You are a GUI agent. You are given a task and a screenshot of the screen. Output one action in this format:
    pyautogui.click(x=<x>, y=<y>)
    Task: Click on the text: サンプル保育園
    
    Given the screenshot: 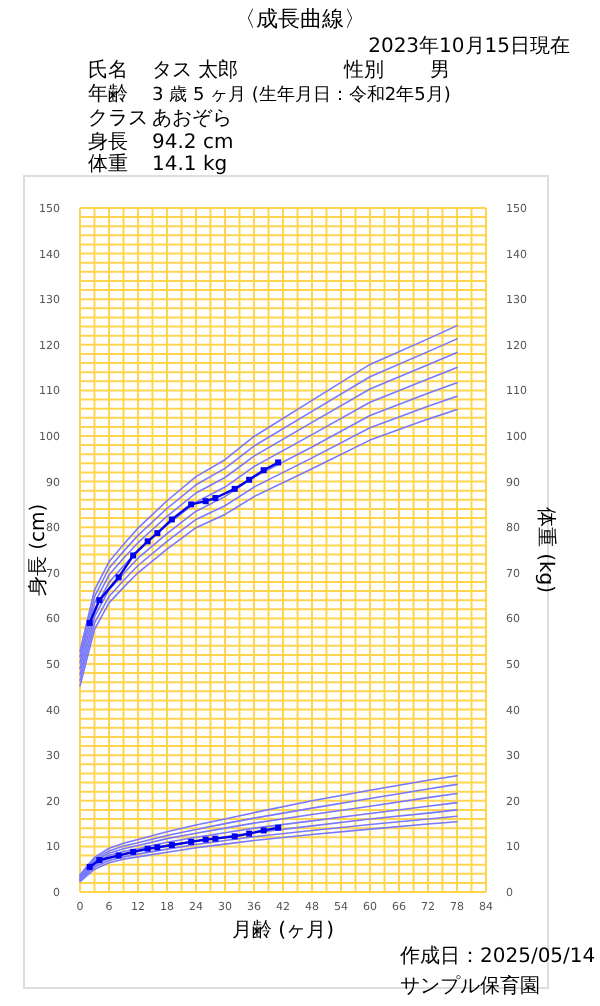 What is the action you would take?
    pyautogui.click(x=470, y=986)
    